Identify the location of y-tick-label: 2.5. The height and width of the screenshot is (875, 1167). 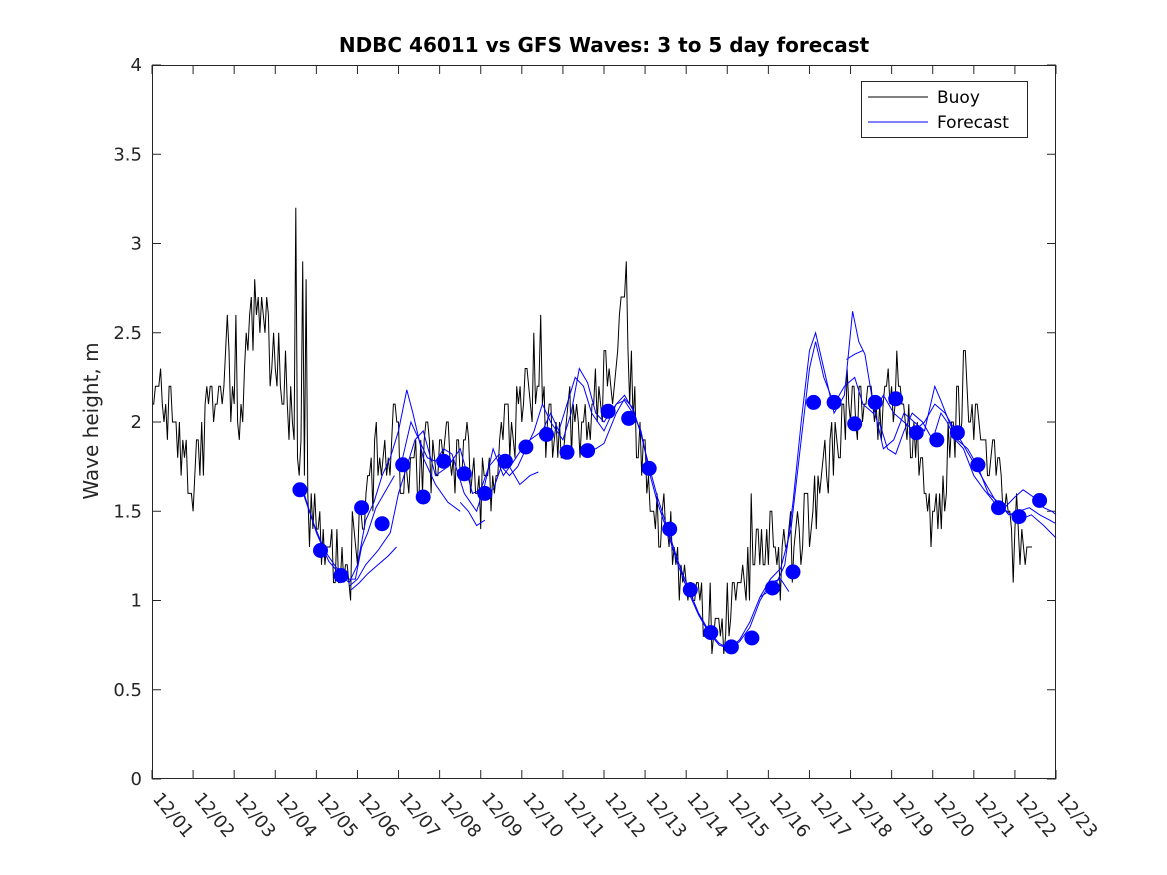
(127, 333).